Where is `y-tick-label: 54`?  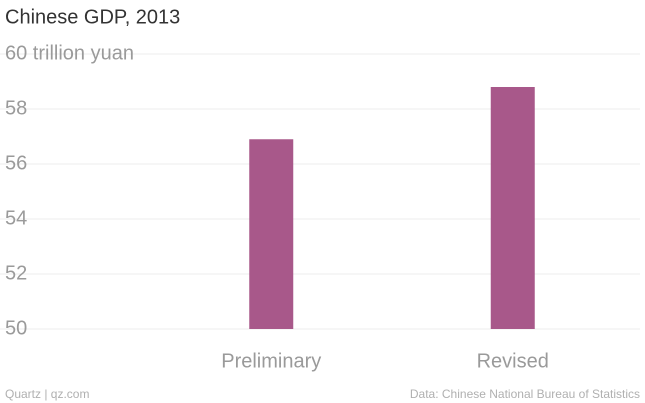 y-tick-label: 54 is located at coordinates (16, 218).